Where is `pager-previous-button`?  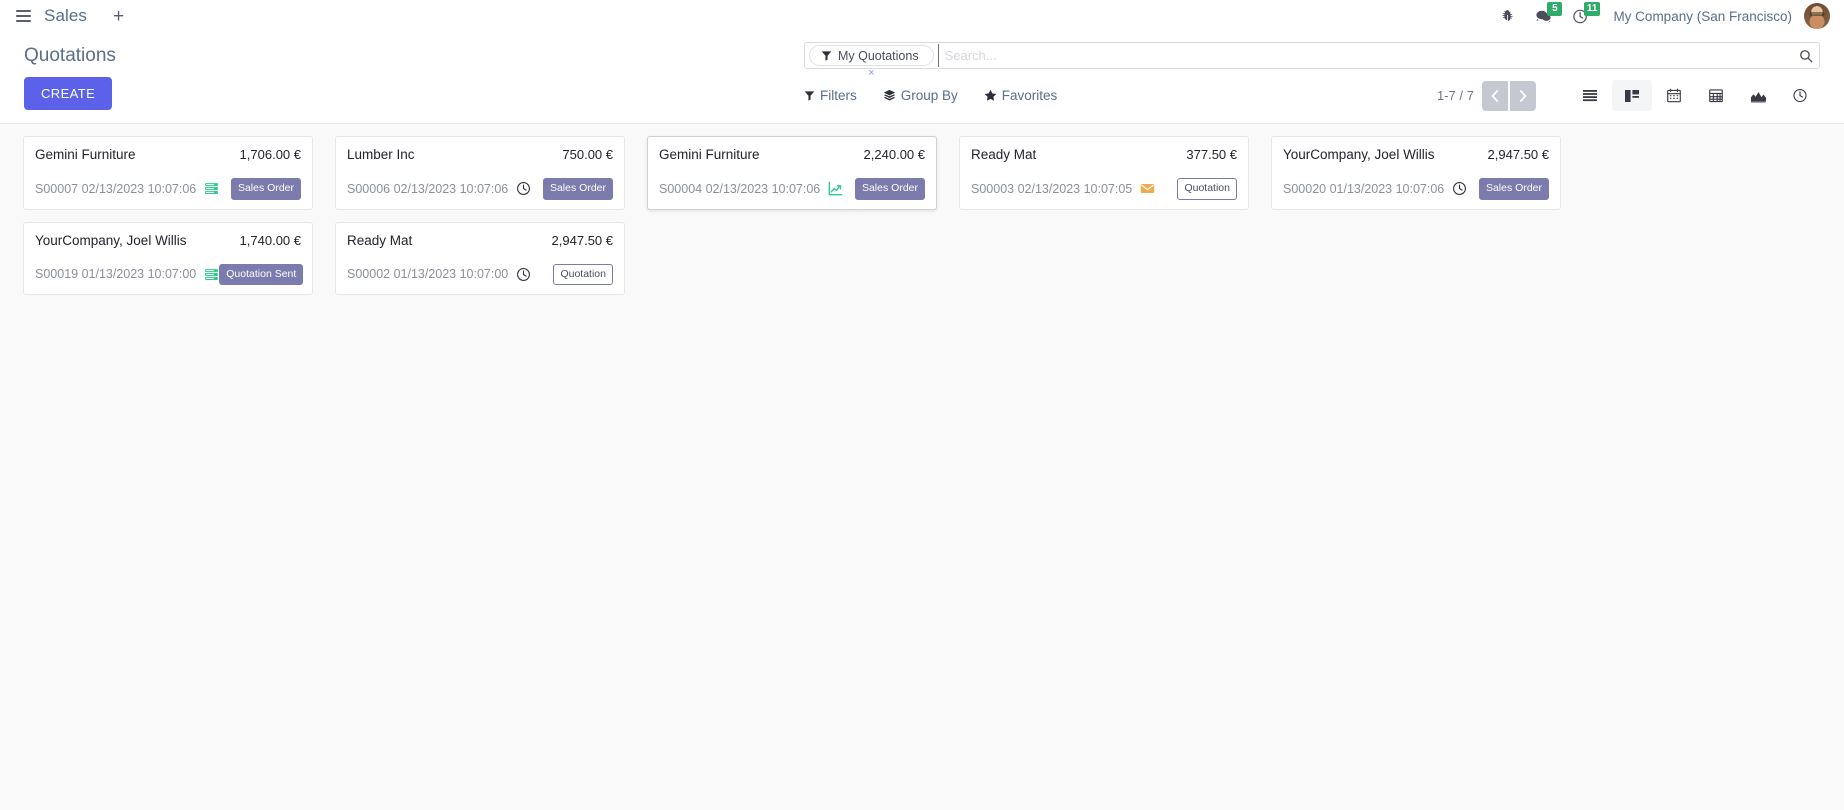
pager-previous-button is located at coordinates (1495, 95).